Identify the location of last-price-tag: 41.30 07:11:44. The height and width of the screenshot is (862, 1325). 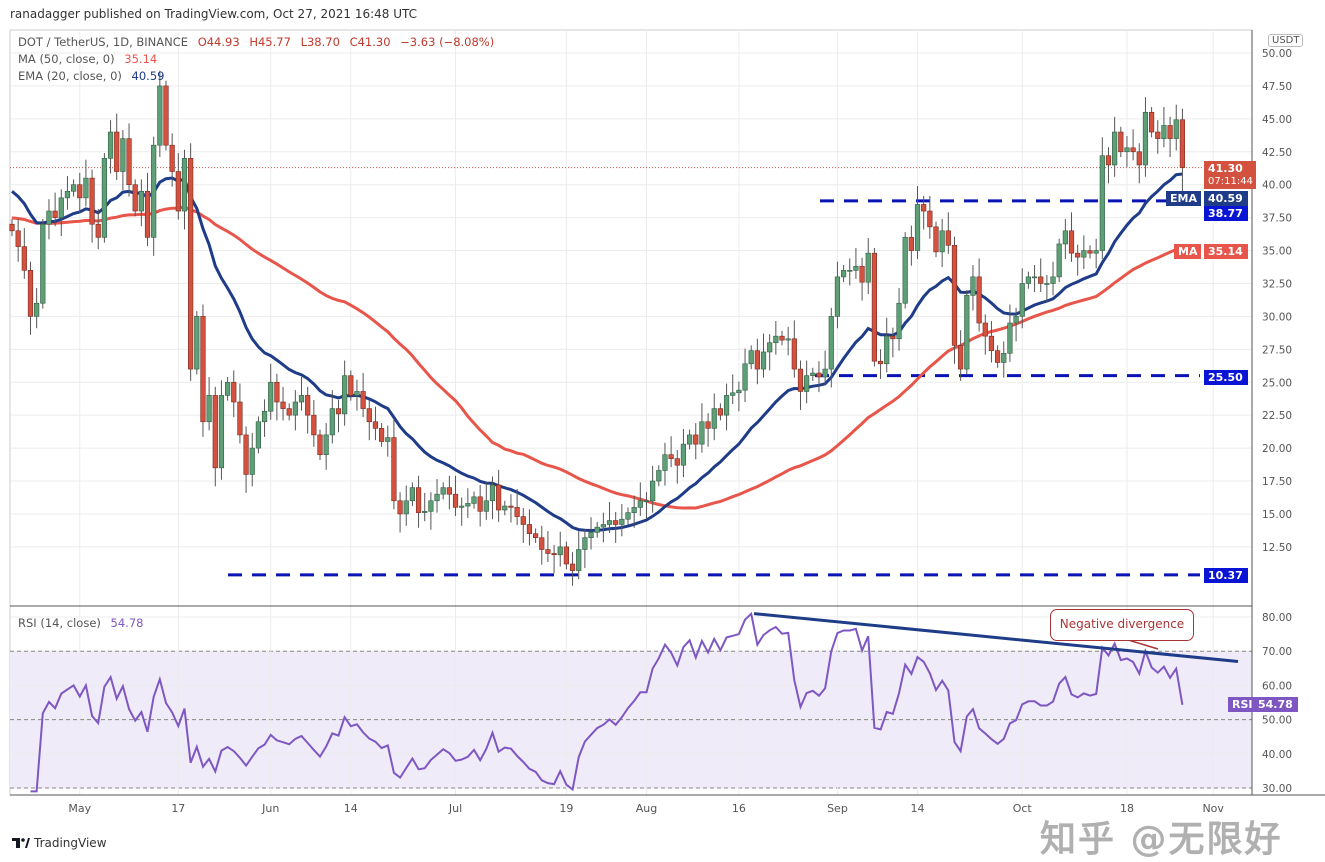
(1230, 175).